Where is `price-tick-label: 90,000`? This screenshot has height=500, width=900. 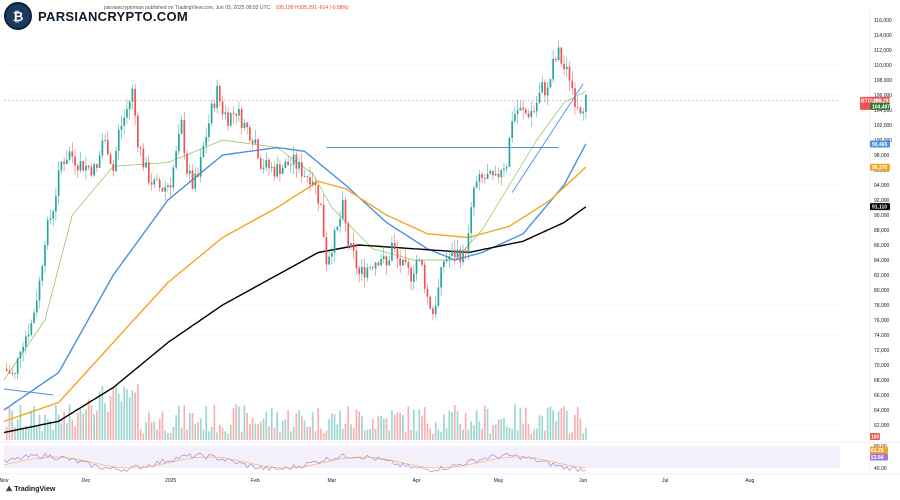
price-tick-label: 90,000 is located at coordinates (882, 216).